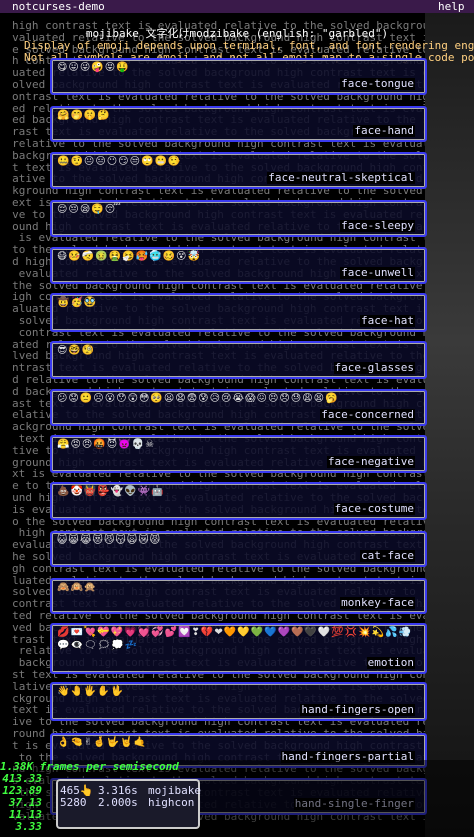 Image resolution: width=474 pixels, height=837 pixels. I want to click on fps-scale-value: 123.89, so click(22, 790).